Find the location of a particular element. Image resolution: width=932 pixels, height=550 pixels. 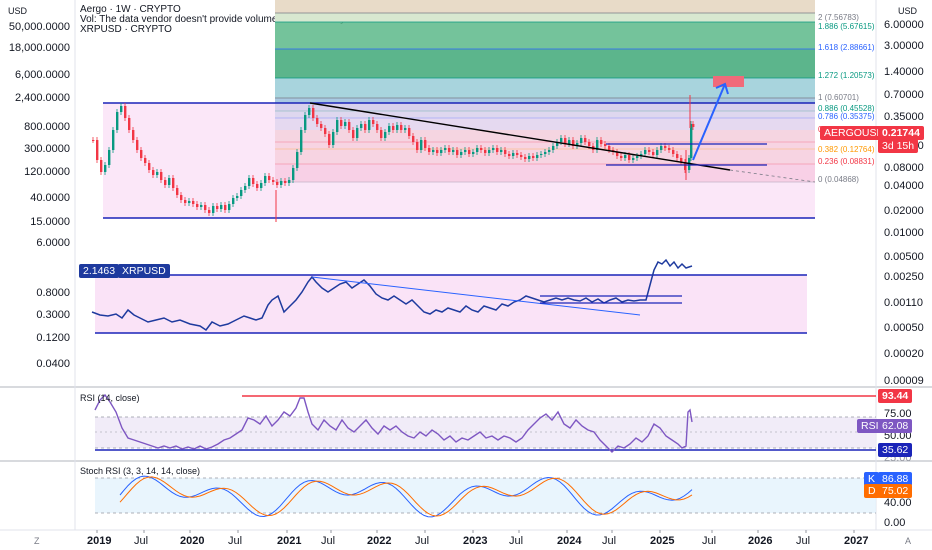

right-axis-label: 0.01000 is located at coordinates (904, 233).